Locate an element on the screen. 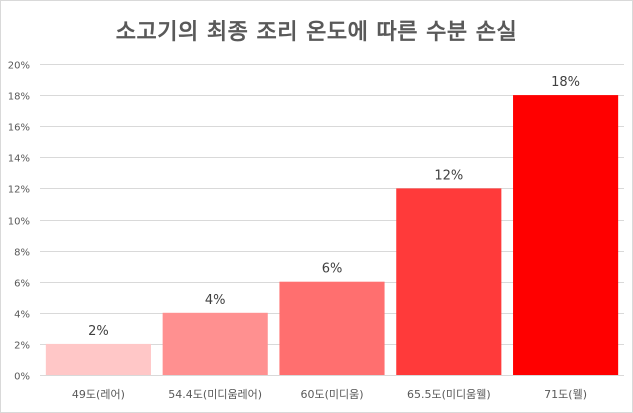 This screenshot has height=413, width=633. y-tick-label: 10% is located at coordinates (19, 222).